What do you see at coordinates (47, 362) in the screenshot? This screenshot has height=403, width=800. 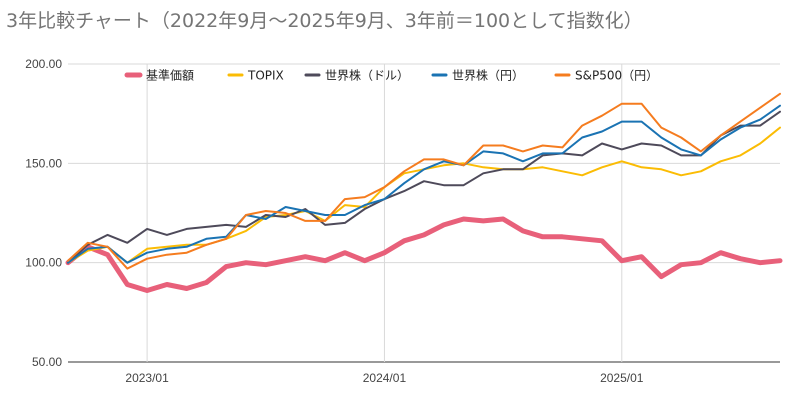 I see `y-tick-label: 50.00` at bounding box center [47, 362].